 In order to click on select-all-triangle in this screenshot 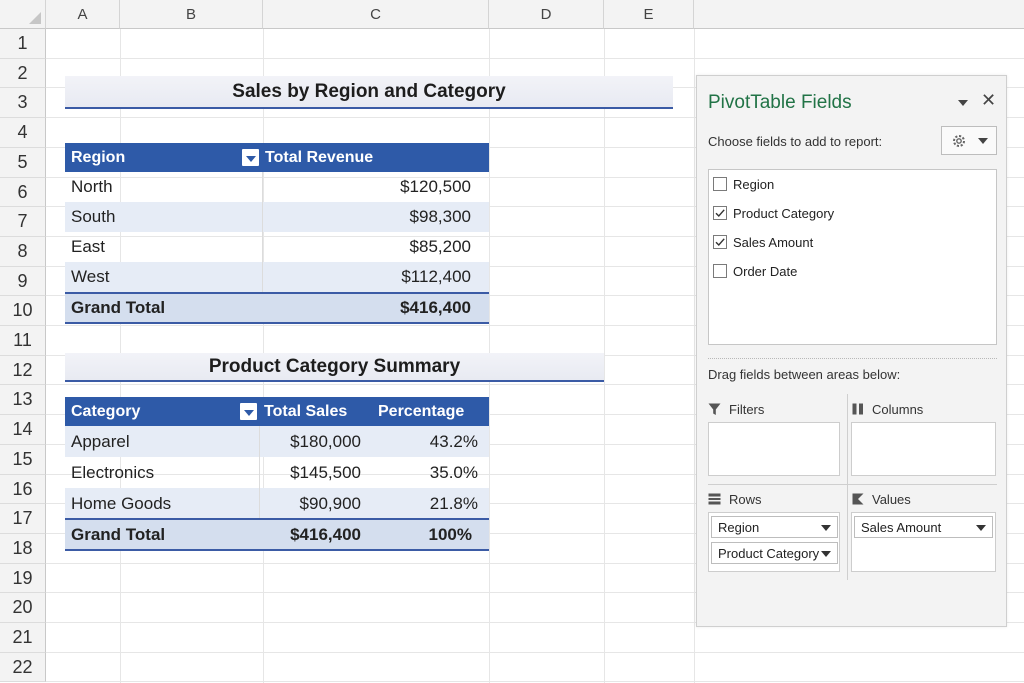, I will do `click(35, 18)`.